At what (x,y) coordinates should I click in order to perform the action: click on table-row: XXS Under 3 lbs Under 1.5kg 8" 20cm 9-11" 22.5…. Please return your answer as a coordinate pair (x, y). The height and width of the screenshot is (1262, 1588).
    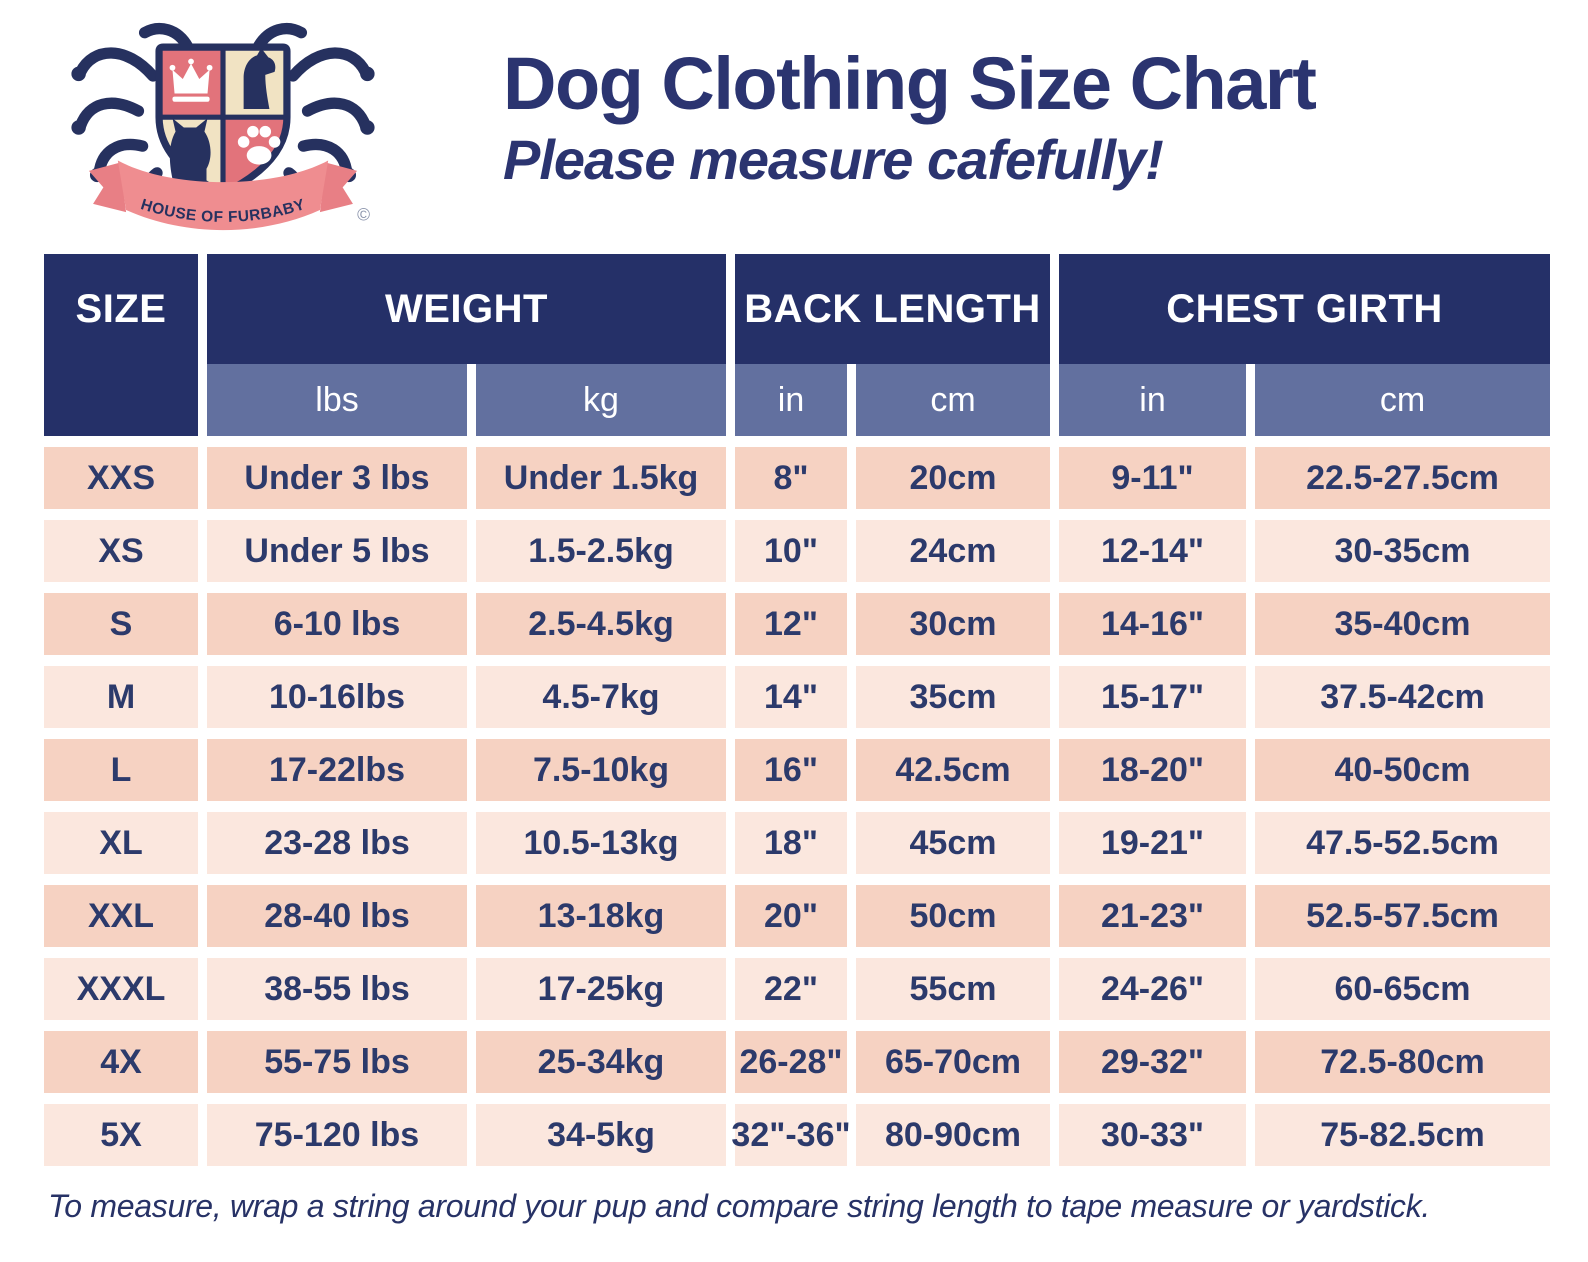
    Looking at the image, I should click on (797, 478).